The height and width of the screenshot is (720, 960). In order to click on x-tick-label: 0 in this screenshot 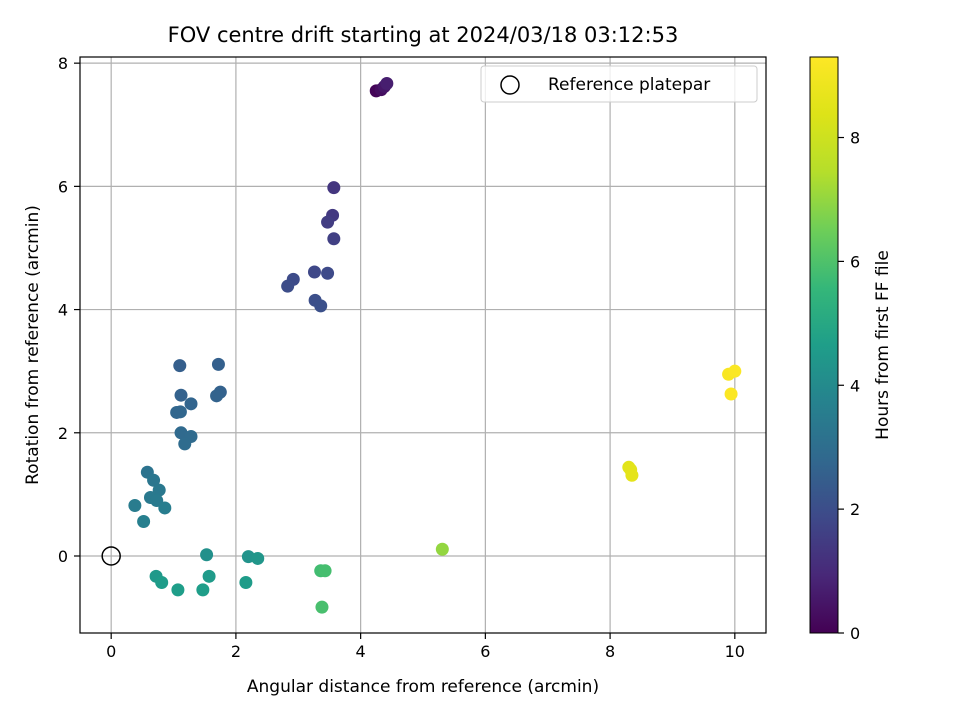, I will do `click(111, 651)`.